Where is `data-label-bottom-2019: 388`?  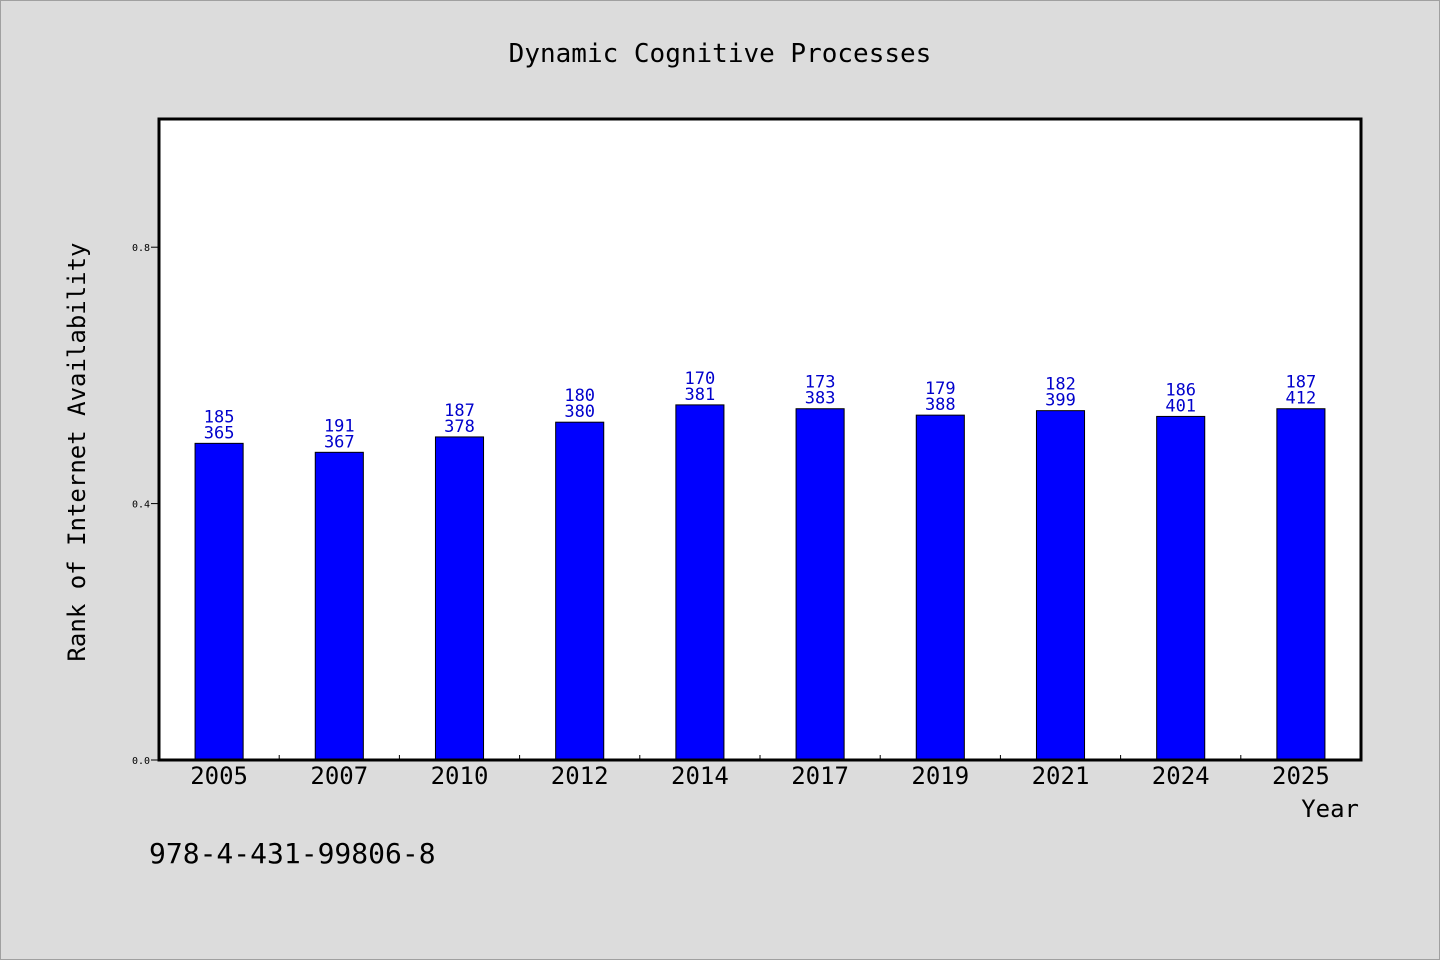
data-label-bottom-2019: 388 is located at coordinates (940, 405).